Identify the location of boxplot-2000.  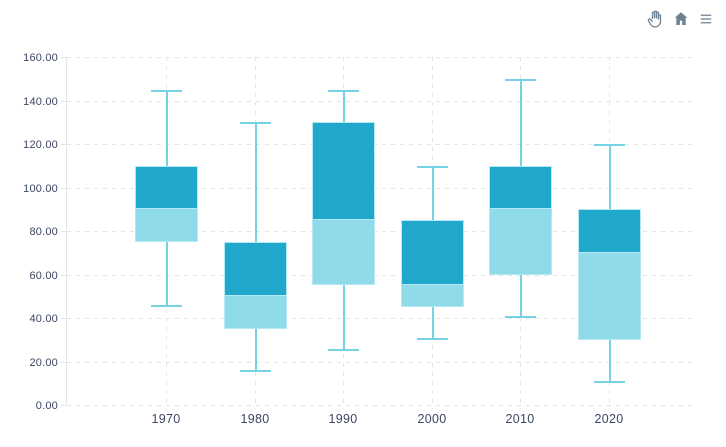
(432, 253).